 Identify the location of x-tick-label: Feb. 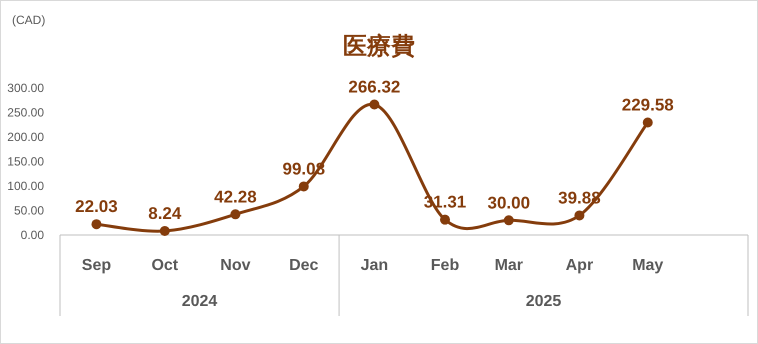
(445, 265).